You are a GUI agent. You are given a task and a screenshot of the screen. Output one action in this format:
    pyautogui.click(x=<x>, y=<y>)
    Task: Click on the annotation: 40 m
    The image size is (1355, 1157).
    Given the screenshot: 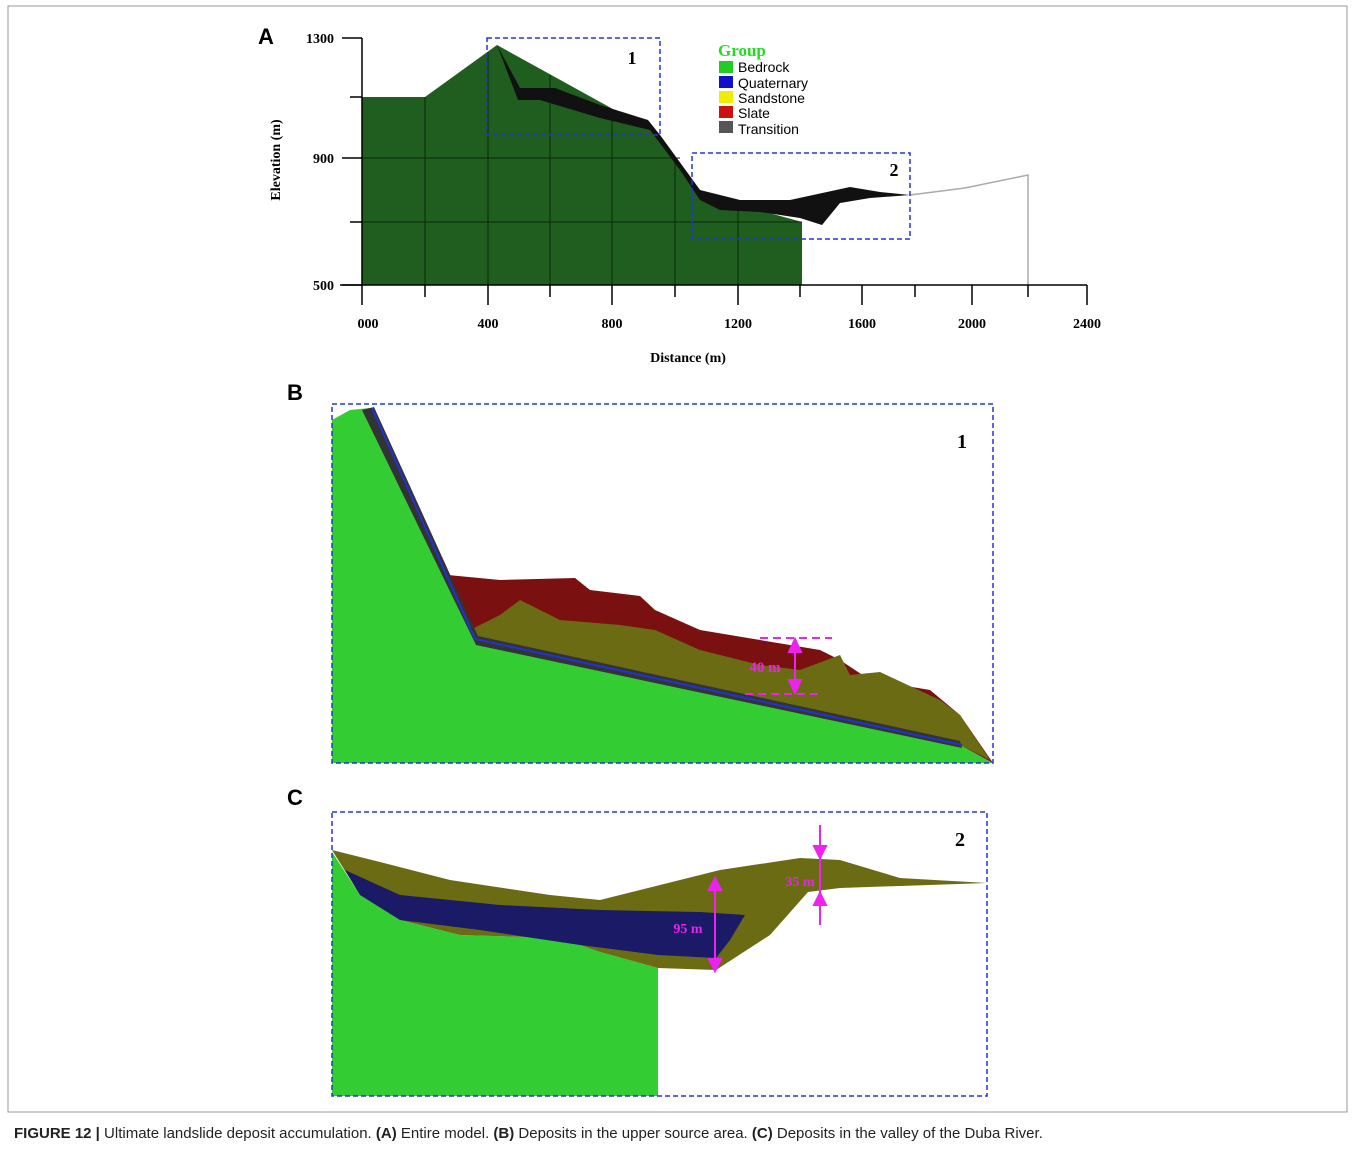 What is the action you would take?
    pyautogui.click(x=765, y=668)
    